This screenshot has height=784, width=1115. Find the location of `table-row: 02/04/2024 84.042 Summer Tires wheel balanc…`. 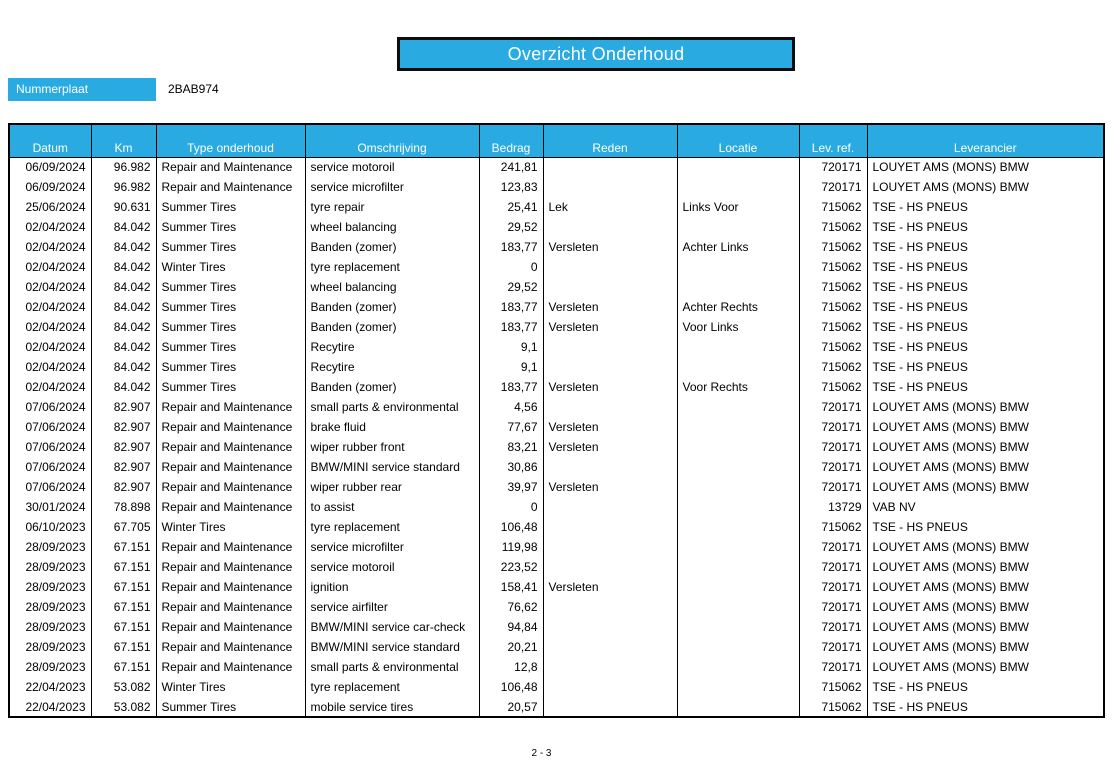

table-row: 02/04/2024 84.042 Summer Tires wheel balanc… is located at coordinates (556, 227).